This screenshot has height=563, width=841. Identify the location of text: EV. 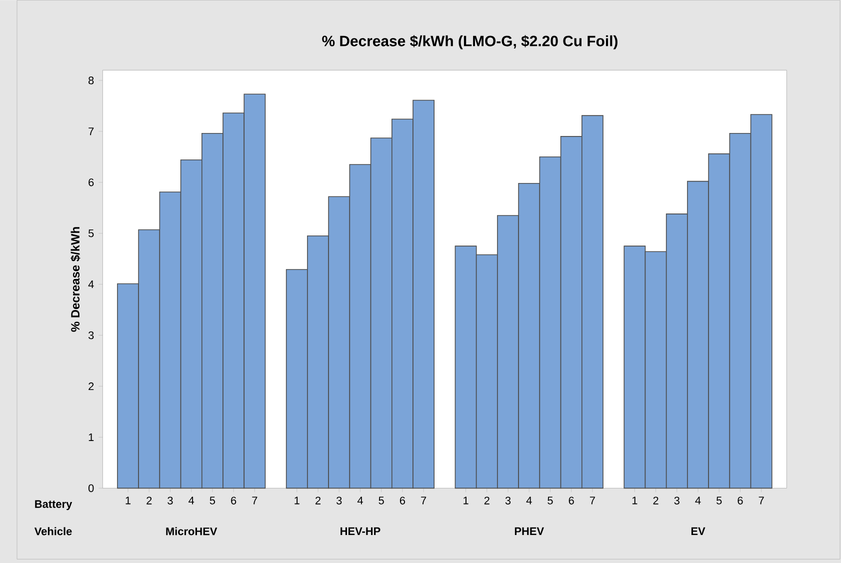
(698, 531).